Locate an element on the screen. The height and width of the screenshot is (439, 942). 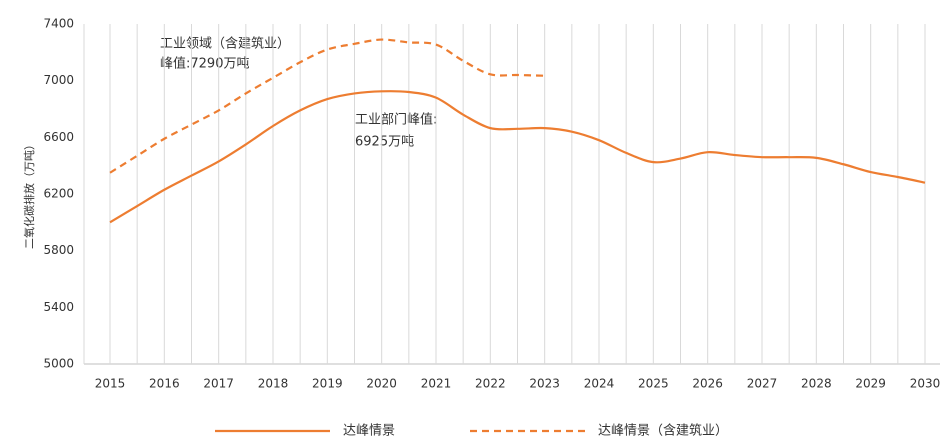
annotation: 工业部门峰值: is located at coordinates (396, 120).